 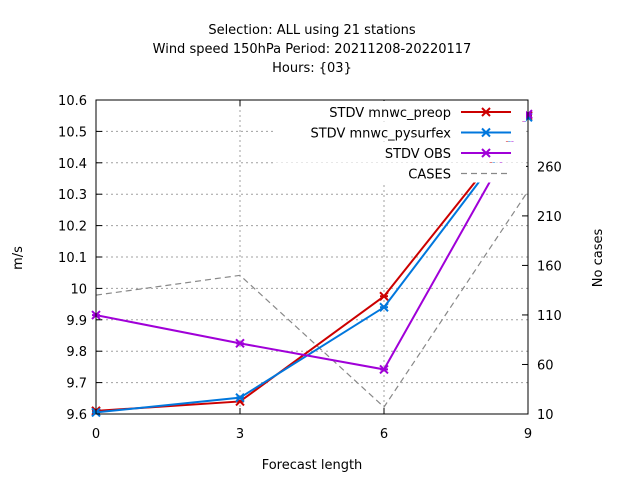 I want to click on y-tick-label: 10.4, so click(x=72, y=164).